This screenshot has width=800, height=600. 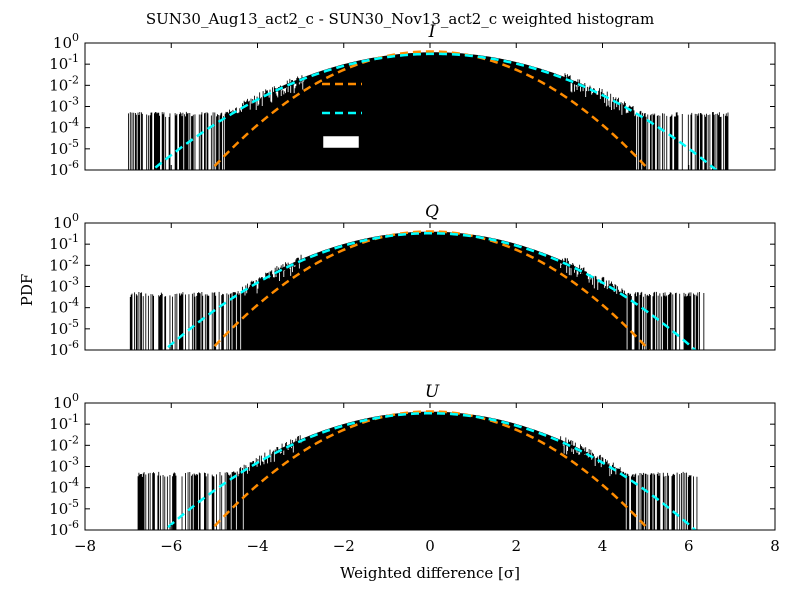 I want to click on panel-title-q: Q, so click(x=432, y=212).